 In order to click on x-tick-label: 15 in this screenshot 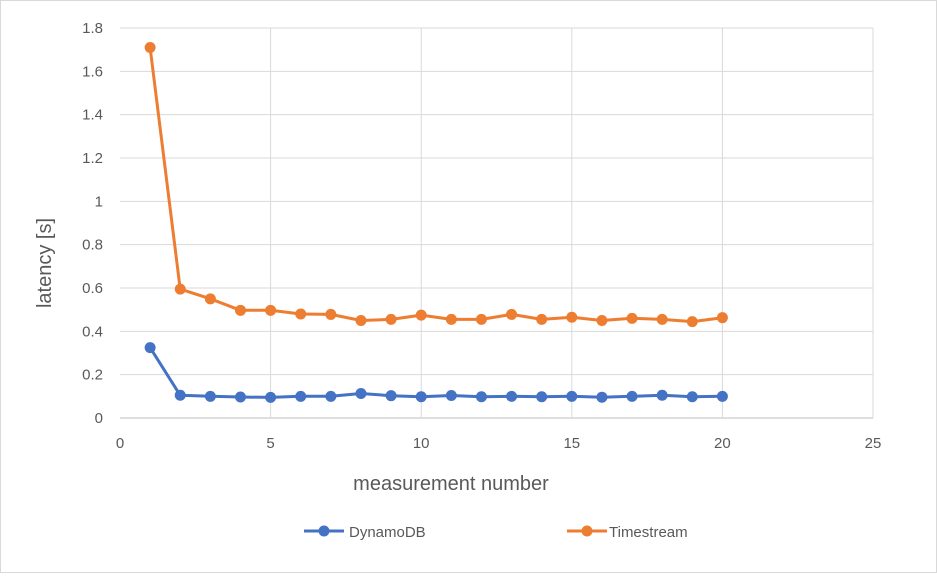, I will do `click(571, 443)`.